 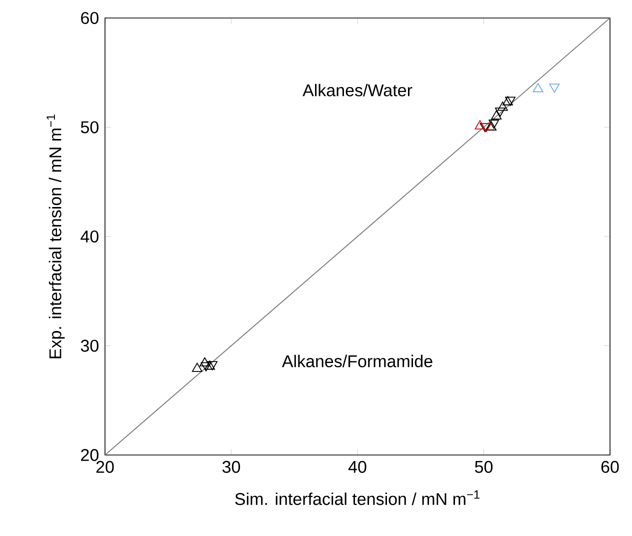 I want to click on y-tick-label: 40, so click(x=89, y=236).